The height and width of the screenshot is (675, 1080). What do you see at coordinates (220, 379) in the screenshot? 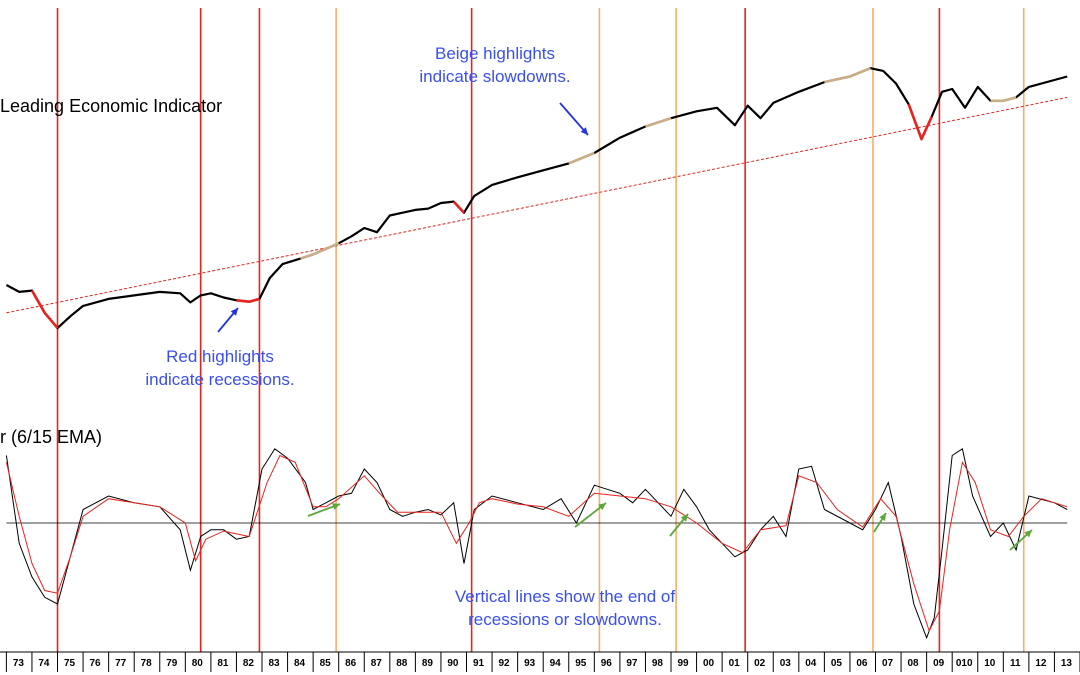
I see `annotation-red-line2: indicate recessions.` at bounding box center [220, 379].